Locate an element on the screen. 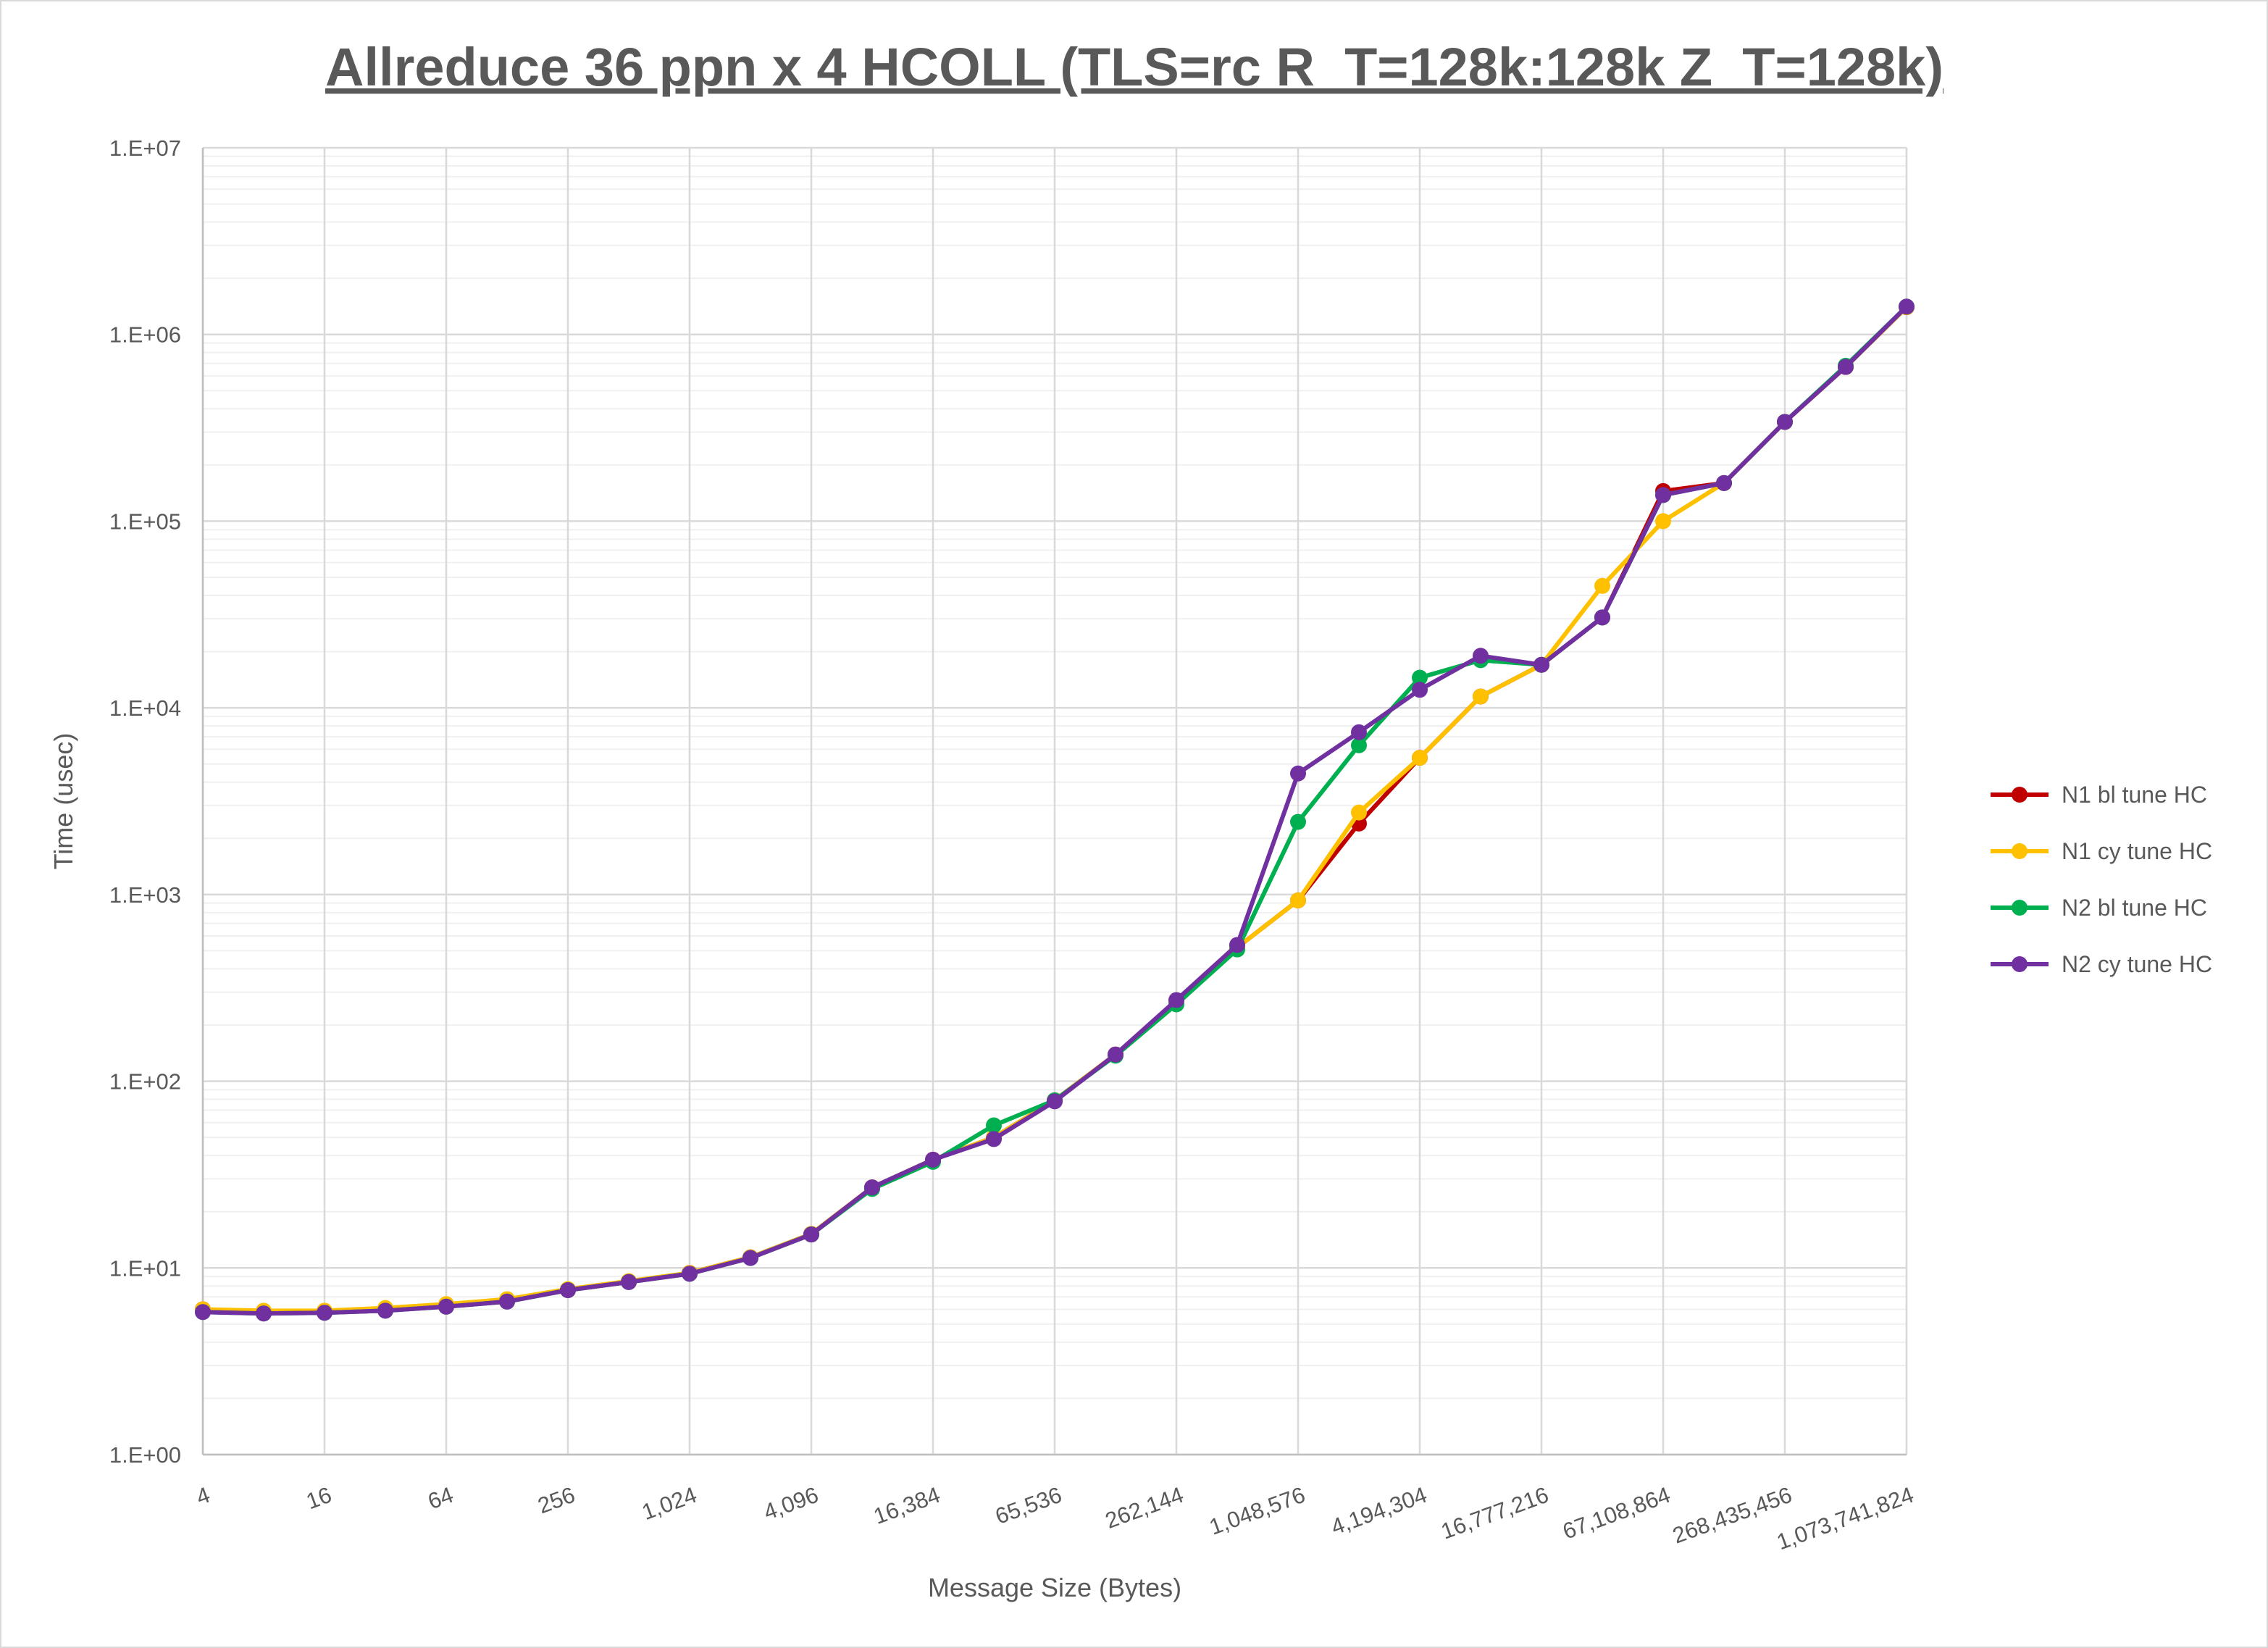 The height and width of the screenshot is (1648, 2268). legend-item: N1 bl tune HC is located at coordinates (2099, 795).